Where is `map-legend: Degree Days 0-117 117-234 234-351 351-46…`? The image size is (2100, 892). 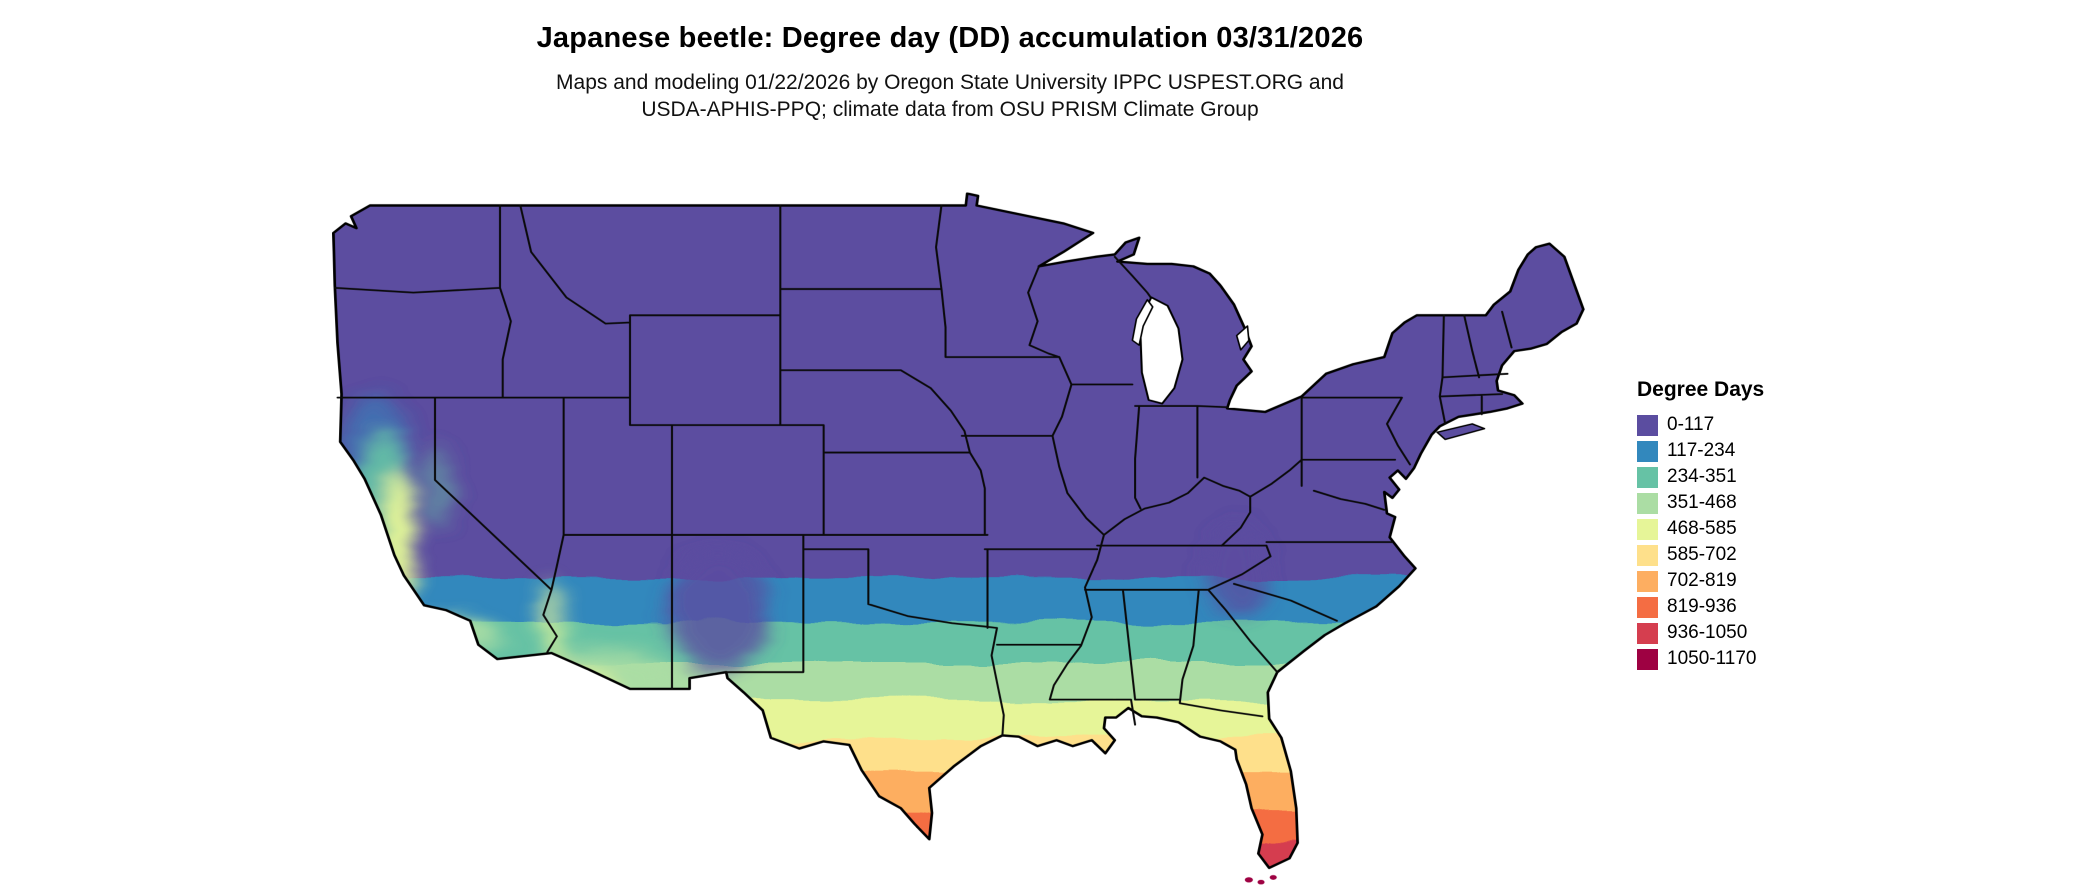 map-legend: Degree Days 0-117 117-234 234-351 351-46… is located at coordinates (1700, 525).